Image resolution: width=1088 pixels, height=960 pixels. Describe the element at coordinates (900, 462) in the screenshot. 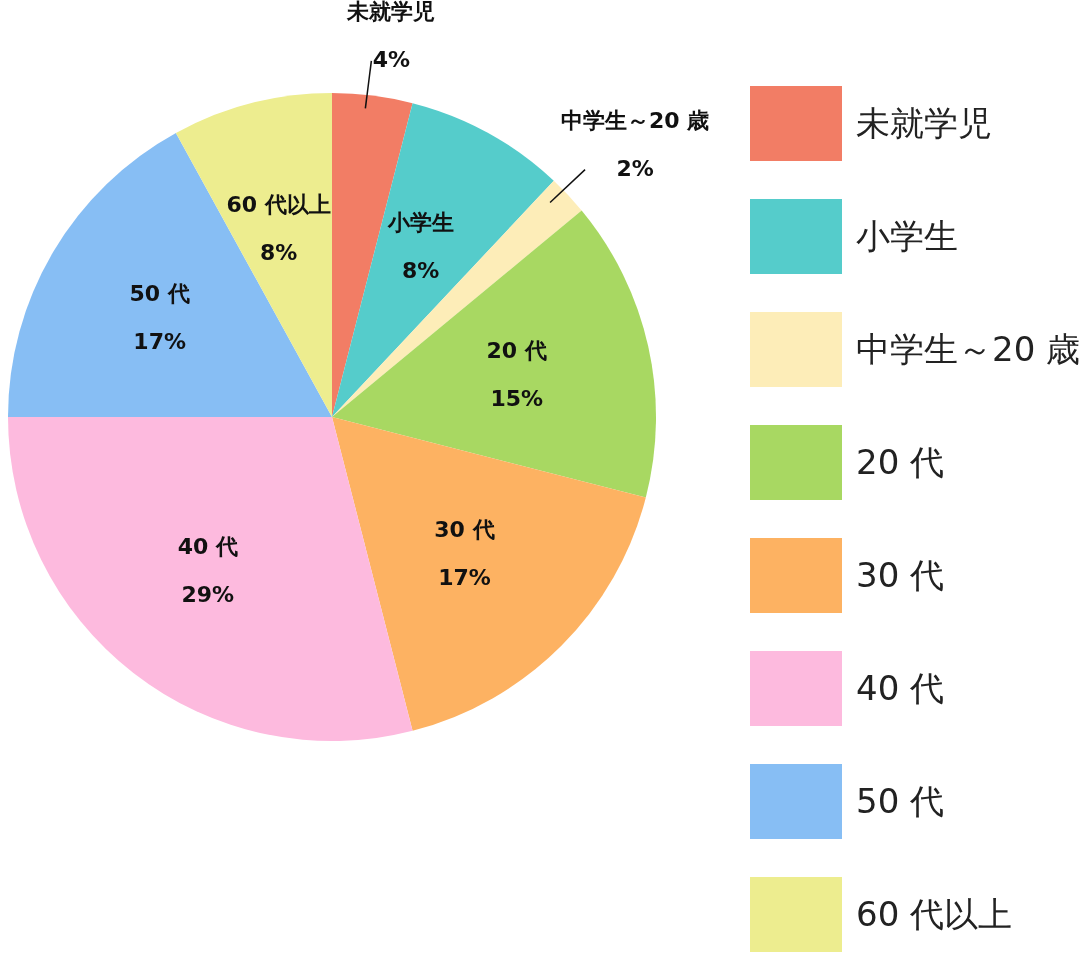

I see `legend-label: 20 代` at that location.